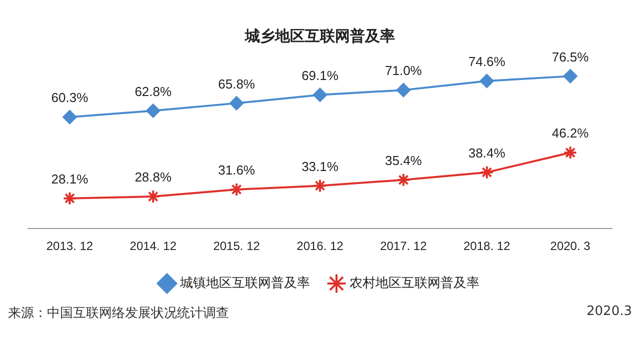 This screenshot has width=640, height=340. What do you see at coordinates (404, 246) in the screenshot?
I see `x-tick-label: 2017. 12` at bounding box center [404, 246].